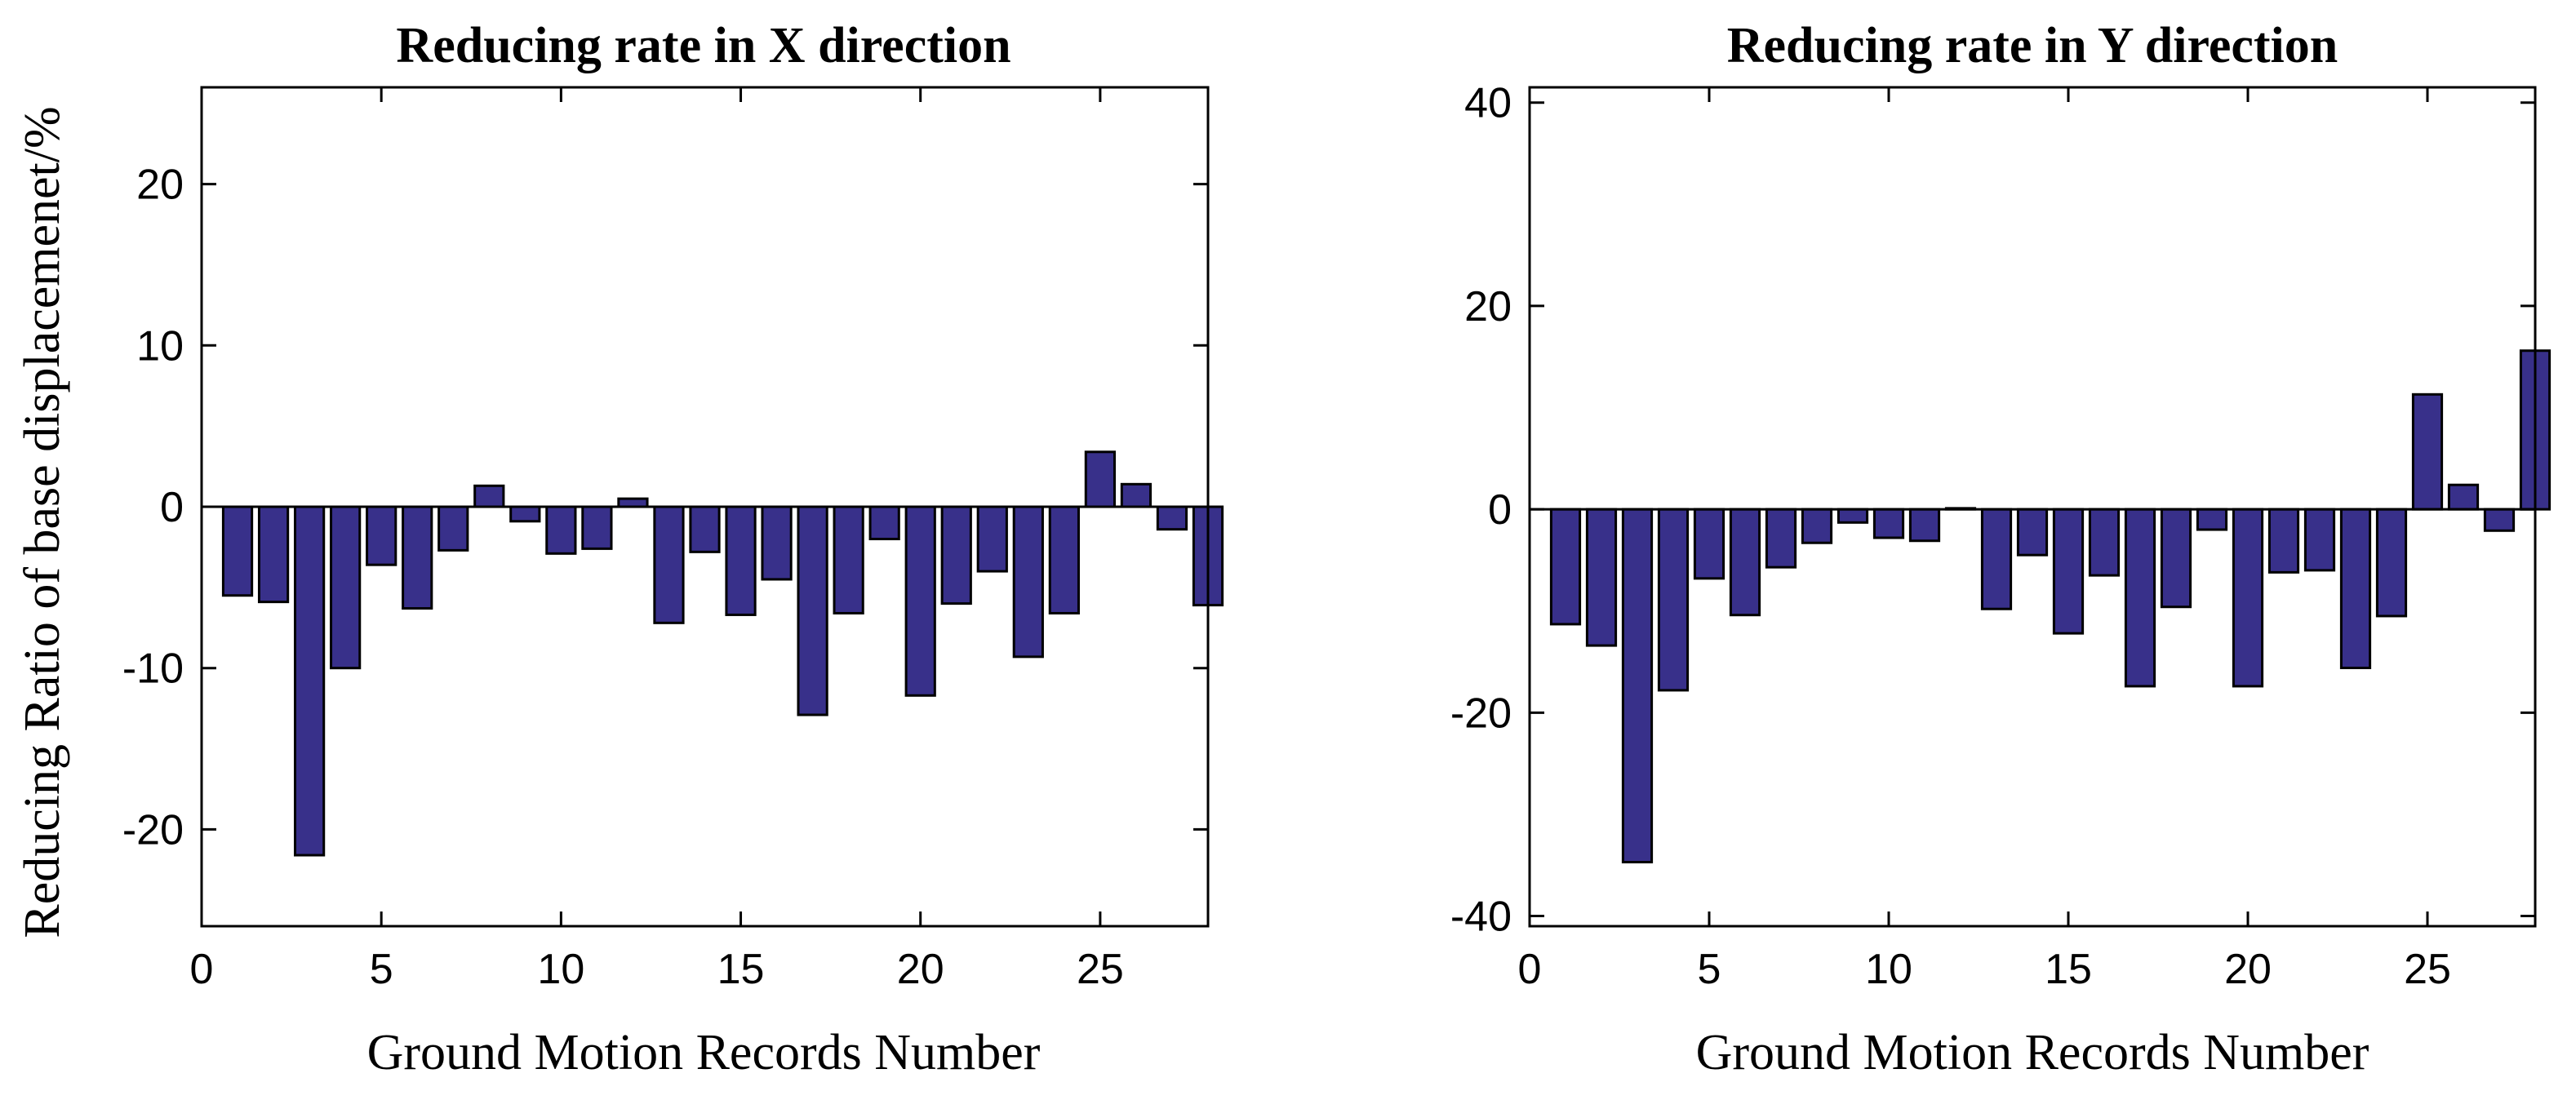 The height and width of the screenshot is (1100, 2576). Describe the element at coordinates (2032, 45) in the screenshot. I see `chart-title: Reducing rate in Y direction` at that location.